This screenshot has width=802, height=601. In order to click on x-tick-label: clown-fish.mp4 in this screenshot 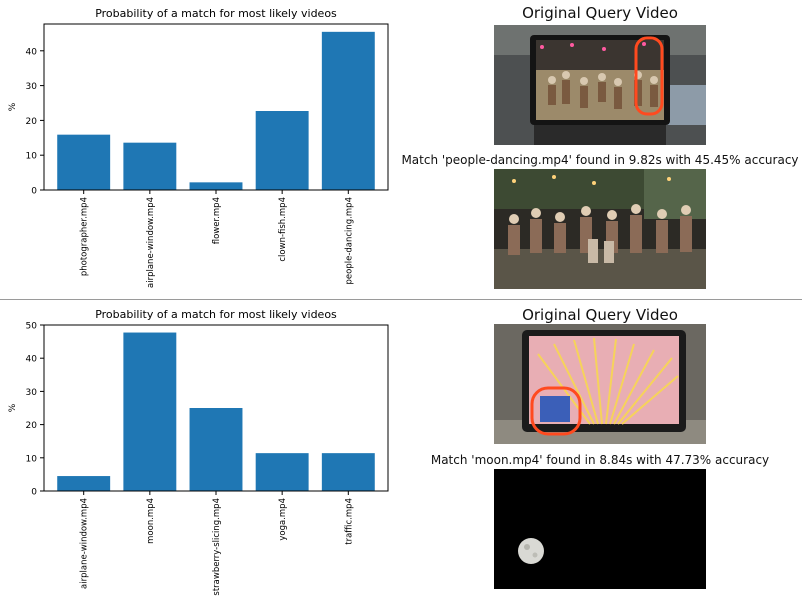, I will do `click(283, 229)`.